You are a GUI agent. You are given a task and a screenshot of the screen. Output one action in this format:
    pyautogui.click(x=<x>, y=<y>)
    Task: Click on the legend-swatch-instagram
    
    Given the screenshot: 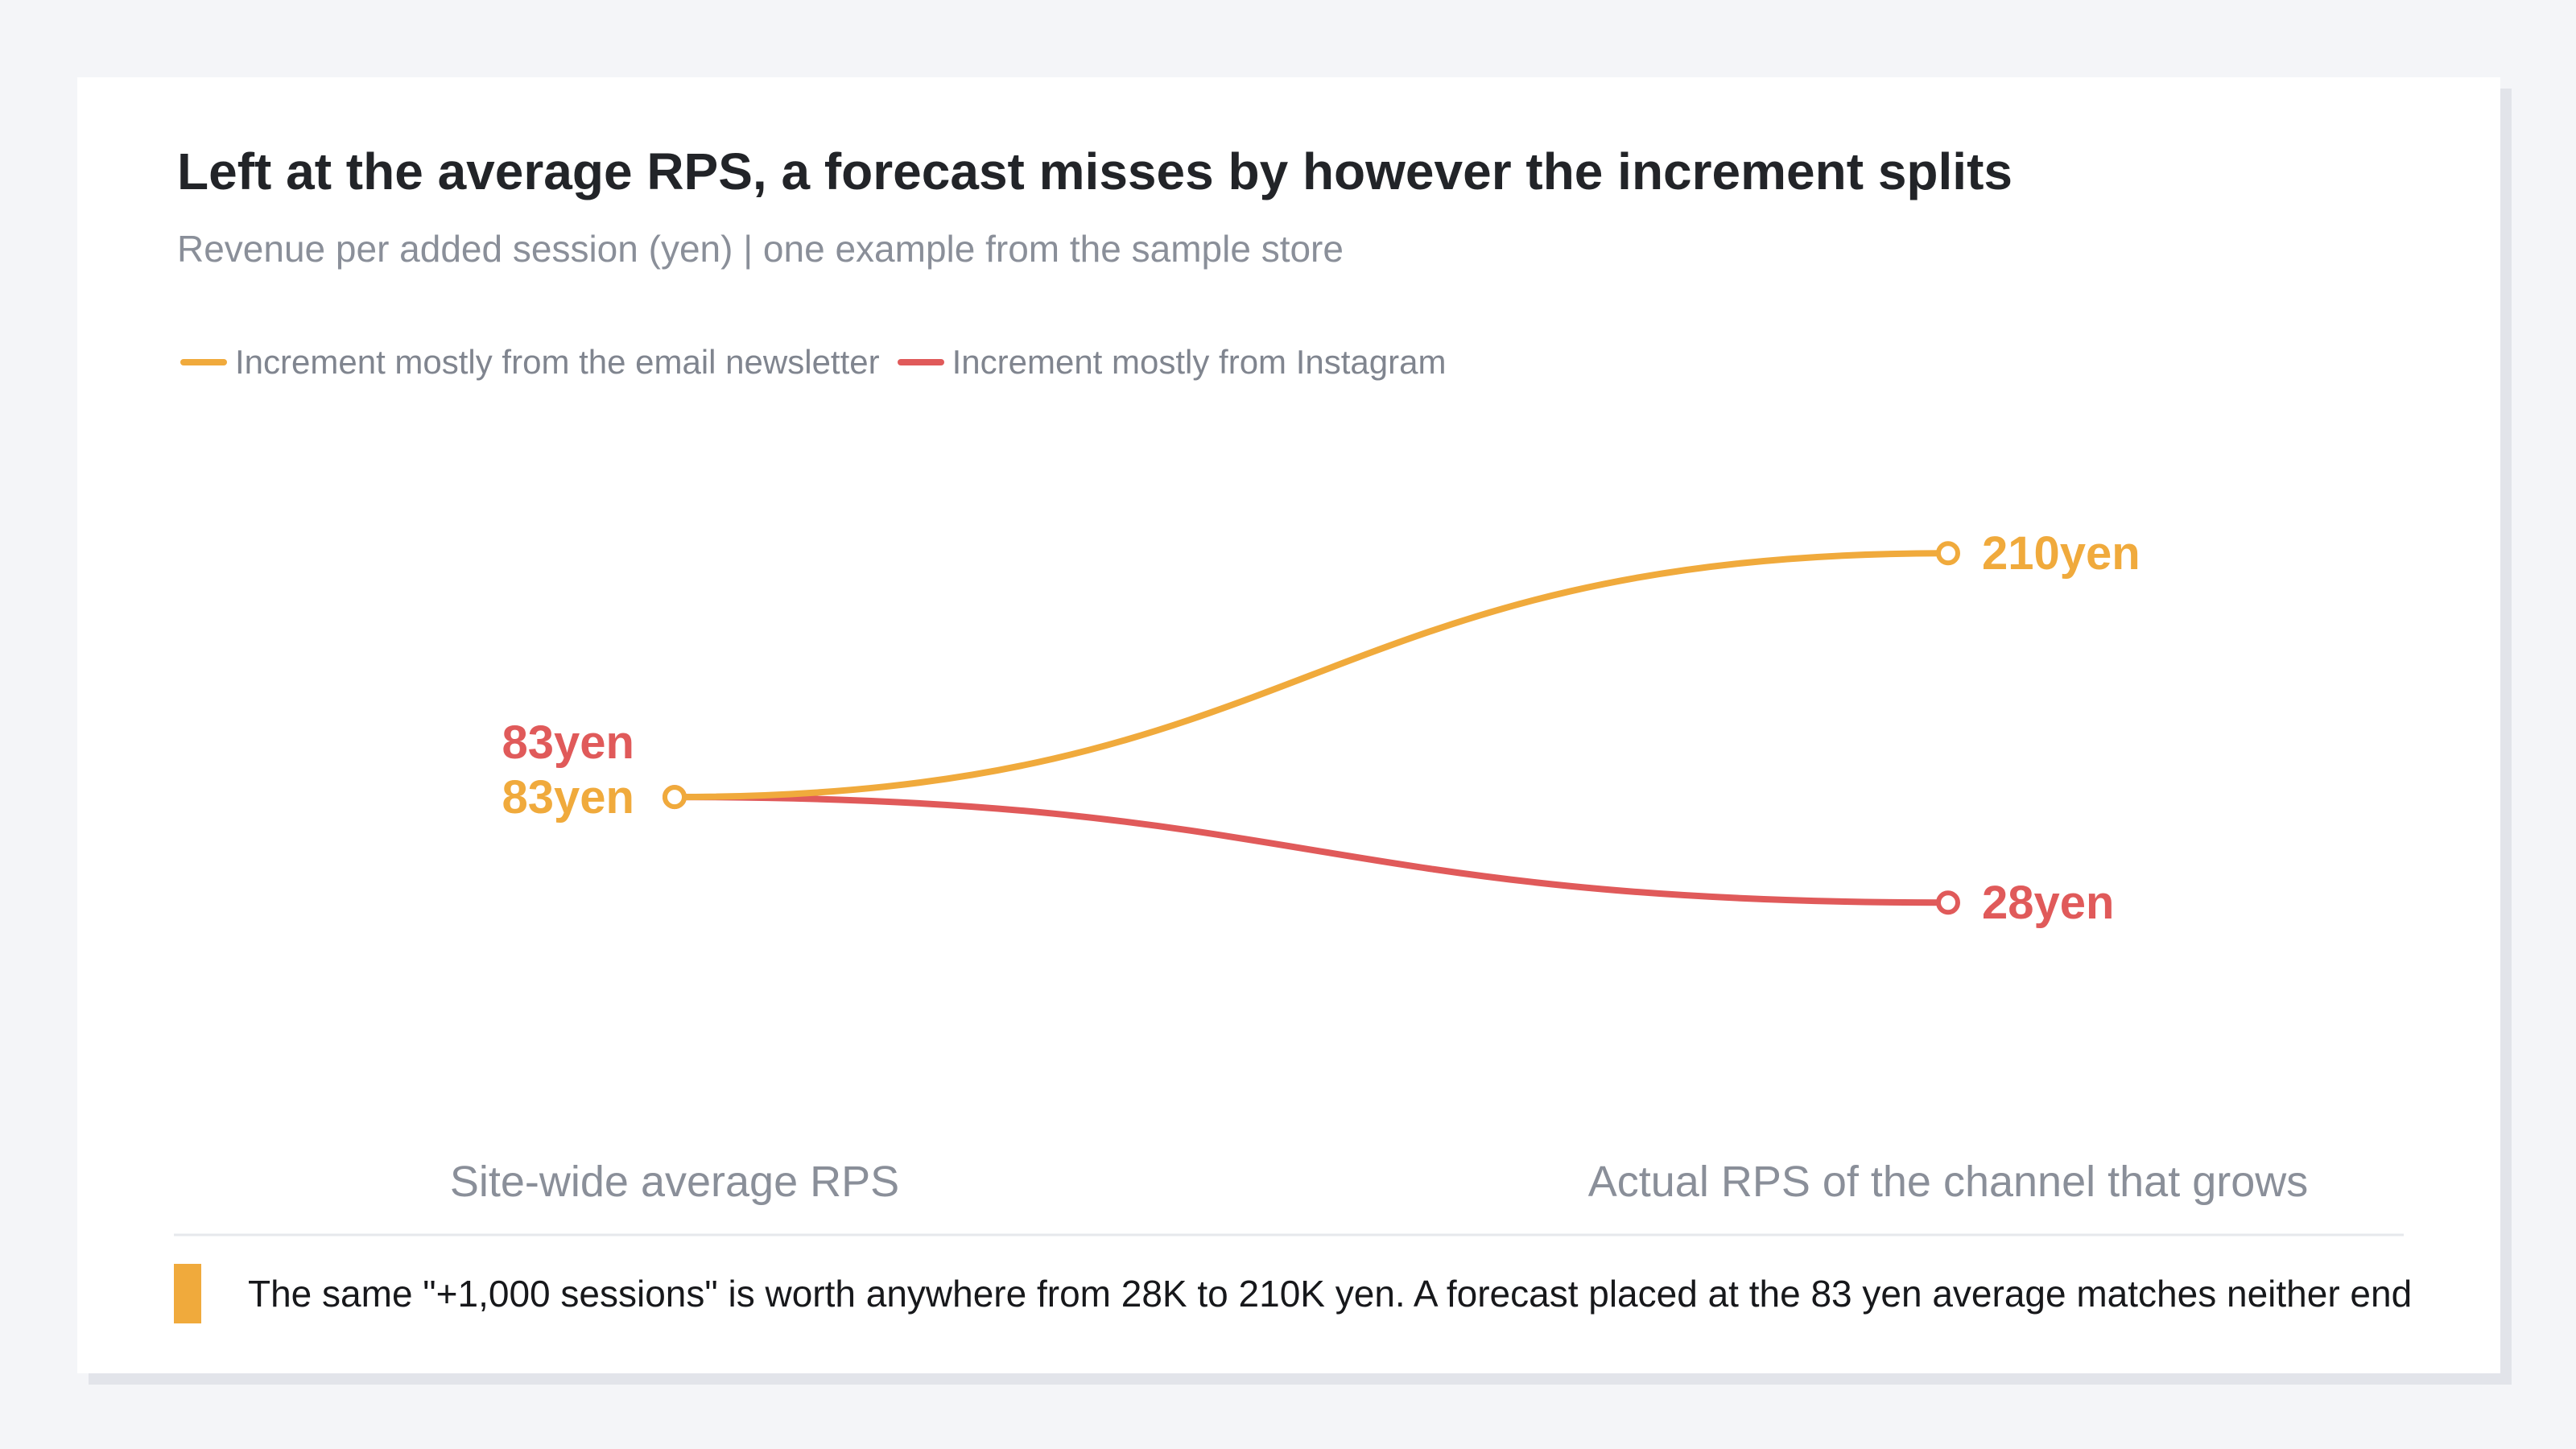 What is the action you would take?
    pyautogui.click(x=920, y=362)
    